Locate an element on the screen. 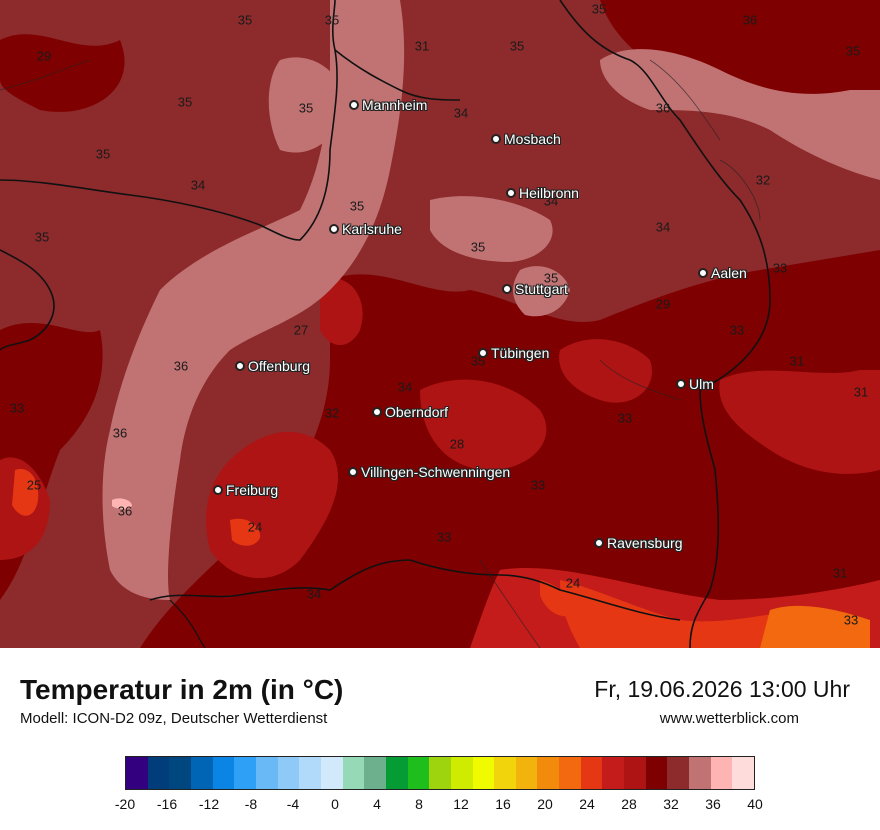 This screenshot has width=880, height=830. color-legend is located at coordinates (440, 773).